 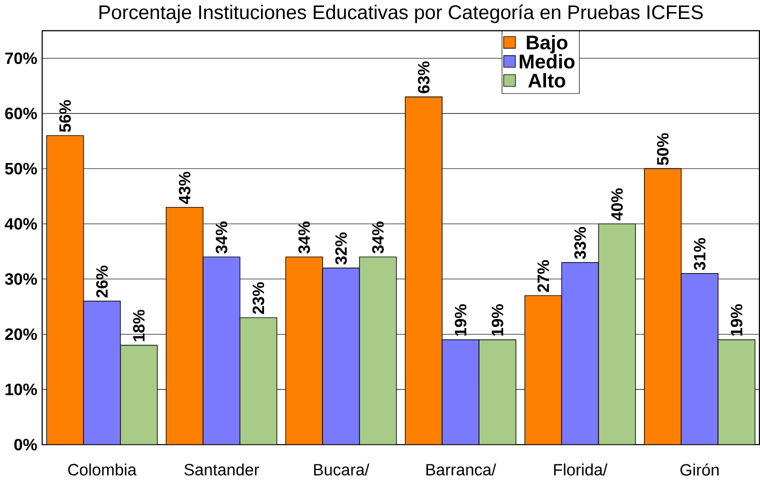 I want to click on data-label: 23%, so click(x=258, y=298).